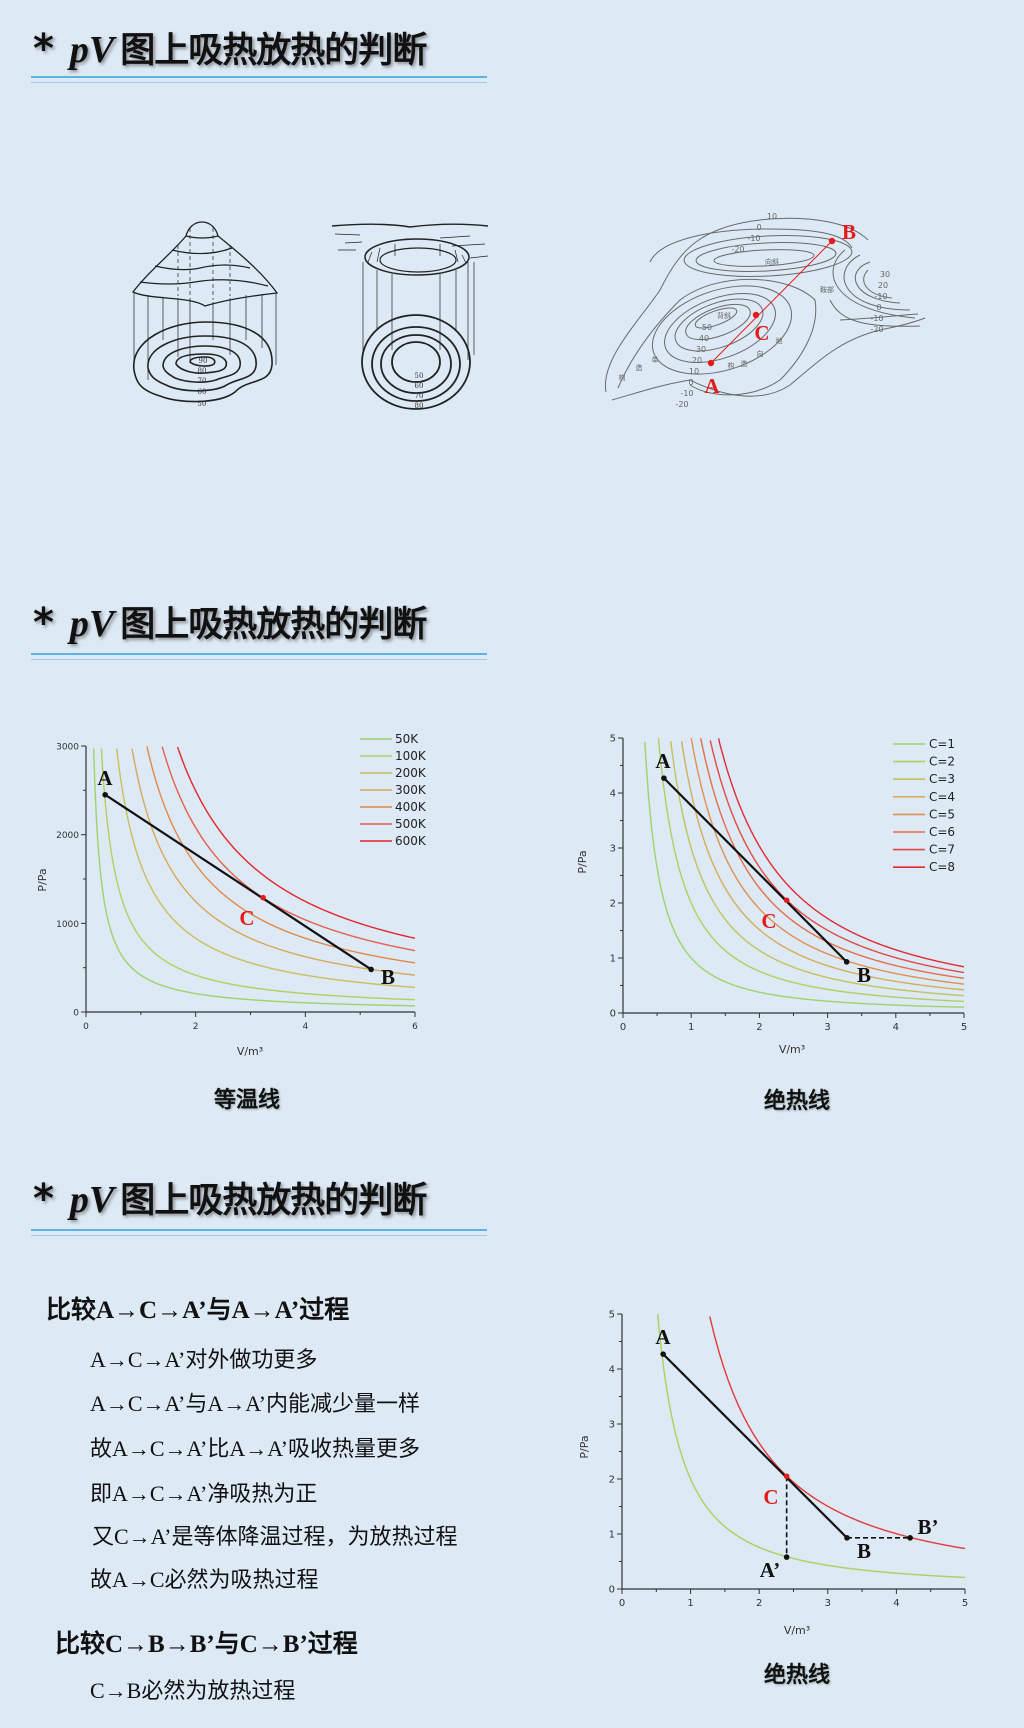 The image size is (1024, 1728). Describe the element at coordinates (827, 289) in the screenshot. I see `map-label: 鞍部` at that location.